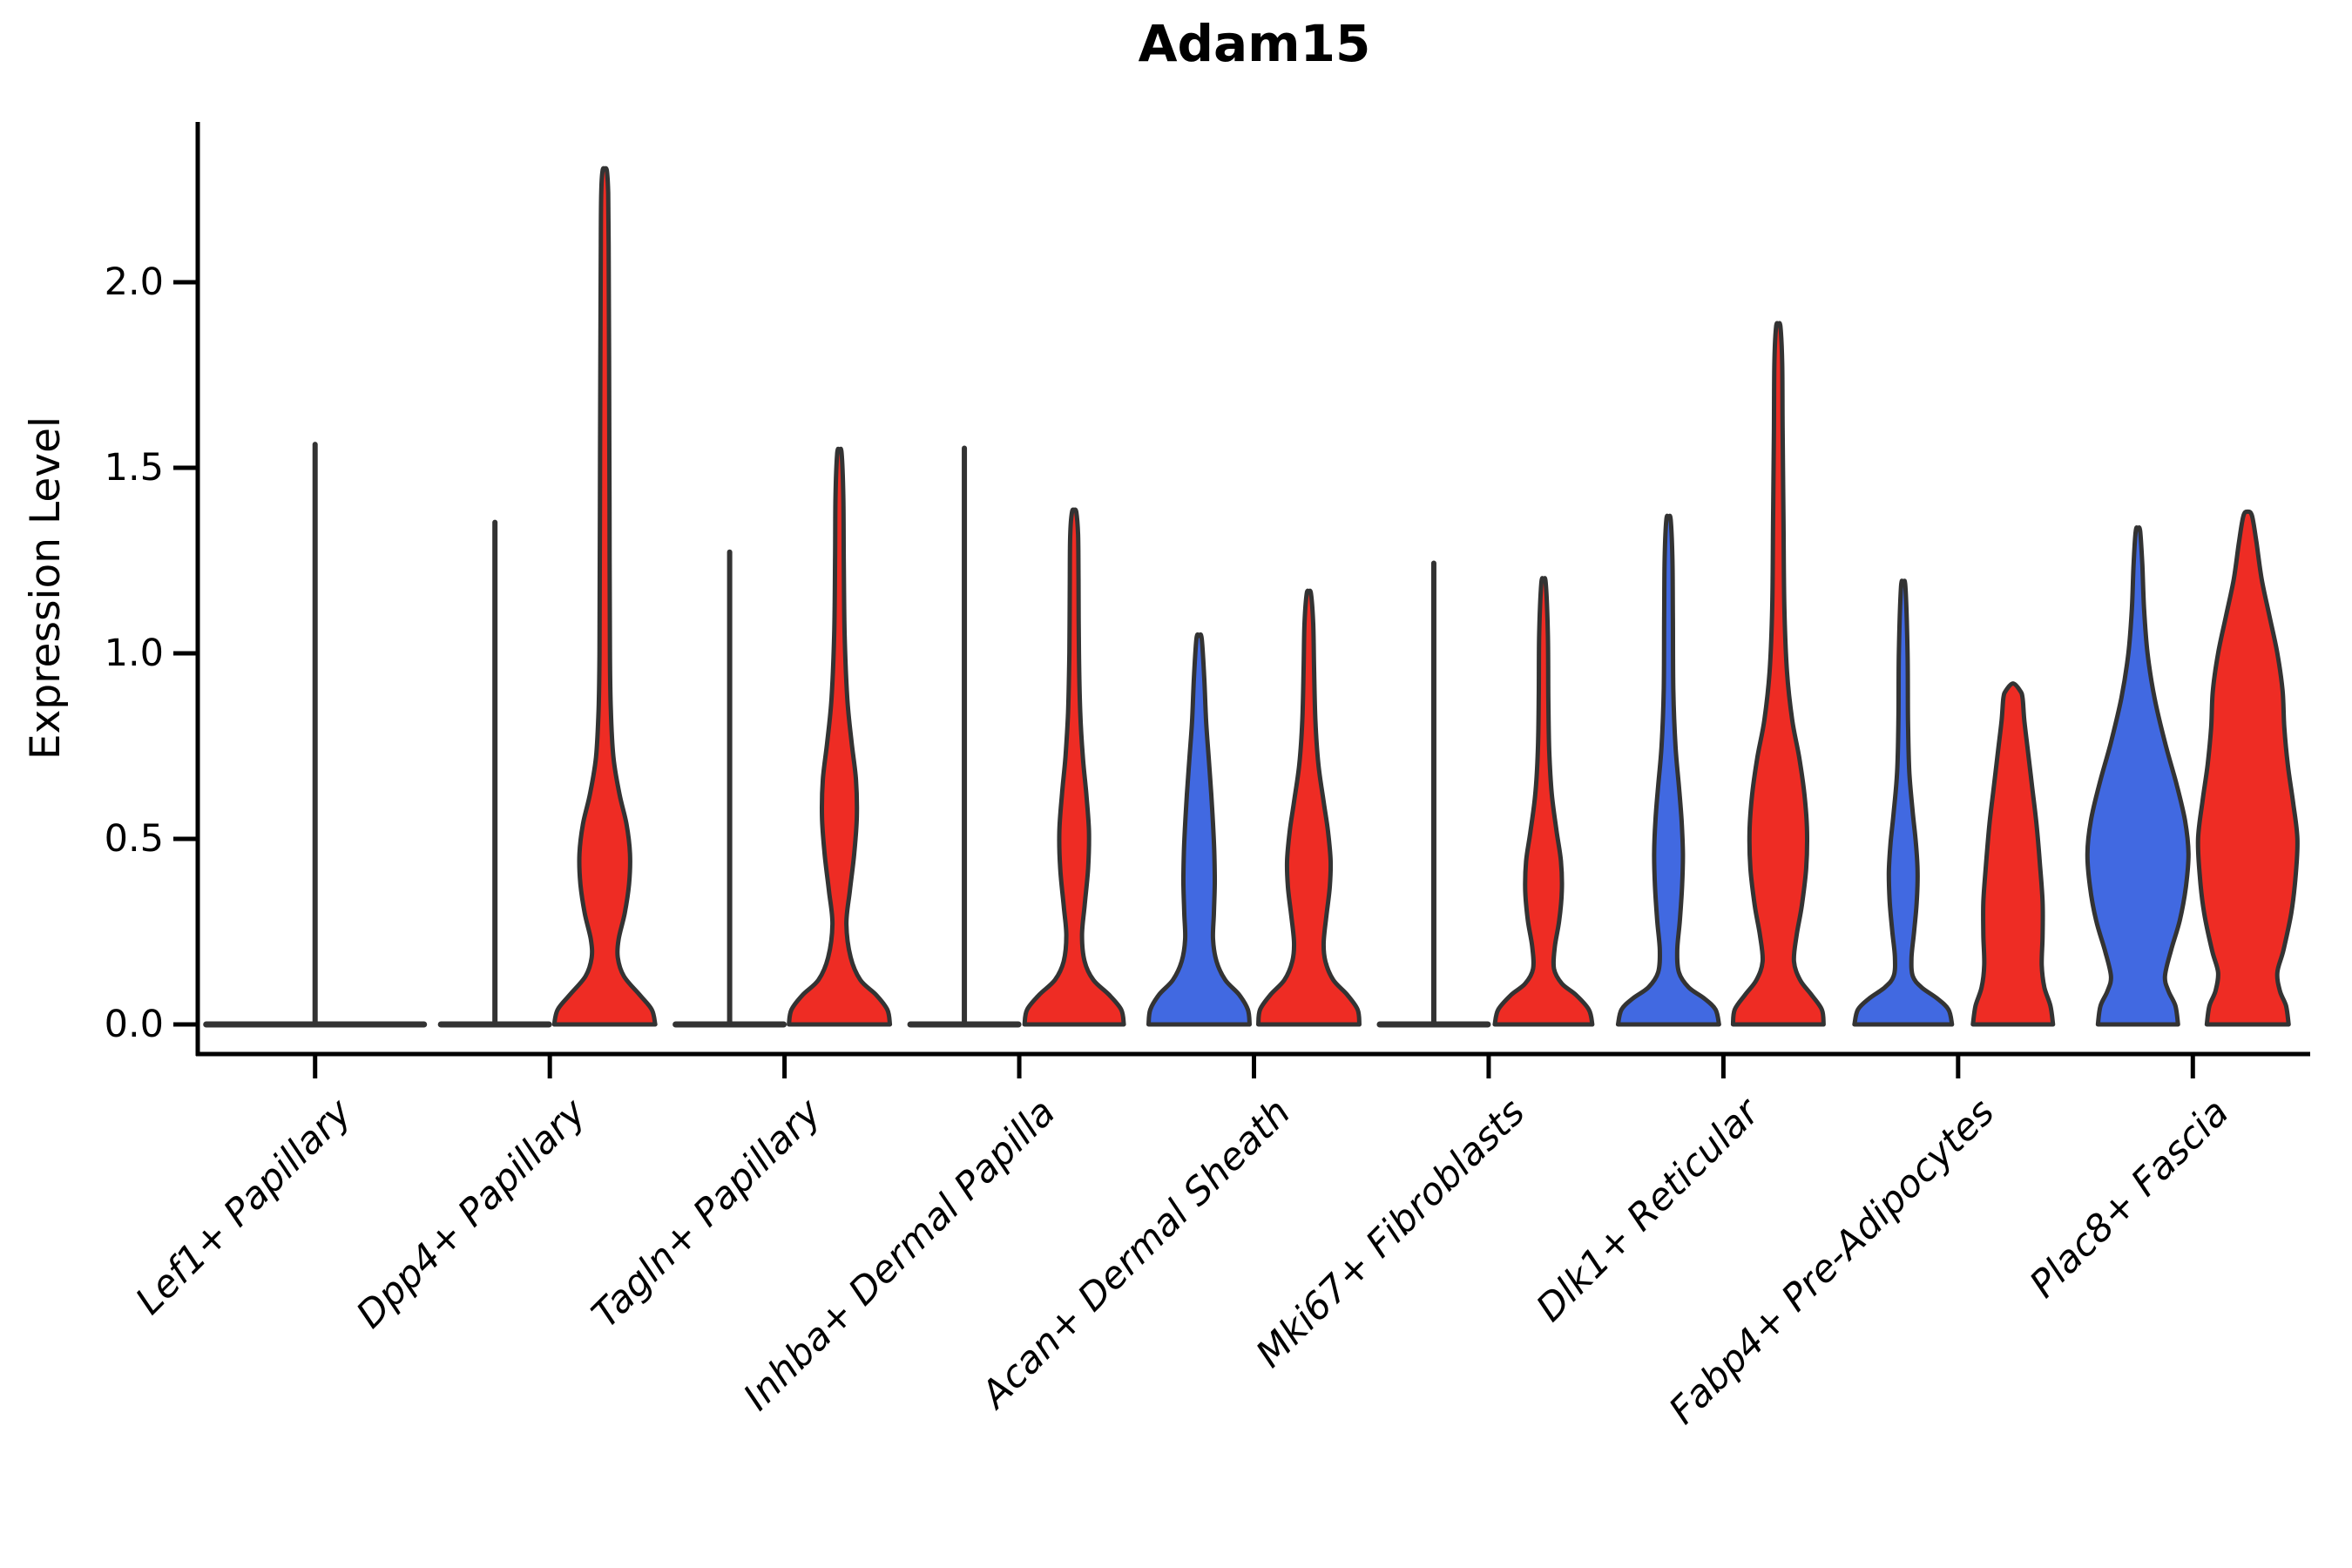 The height and width of the screenshot is (1568, 2352). What do you see at coordinates (134, 1024) in the screenshot?
I see `y-tick-label: 0.0` at bounding box center [134, 1024].